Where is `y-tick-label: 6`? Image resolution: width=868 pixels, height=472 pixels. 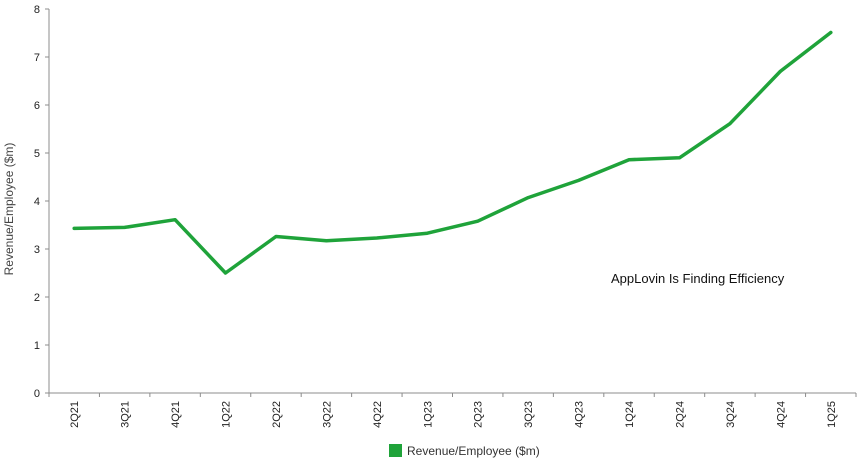
y-tick-label: 6 is located at coordinates (37, 106).